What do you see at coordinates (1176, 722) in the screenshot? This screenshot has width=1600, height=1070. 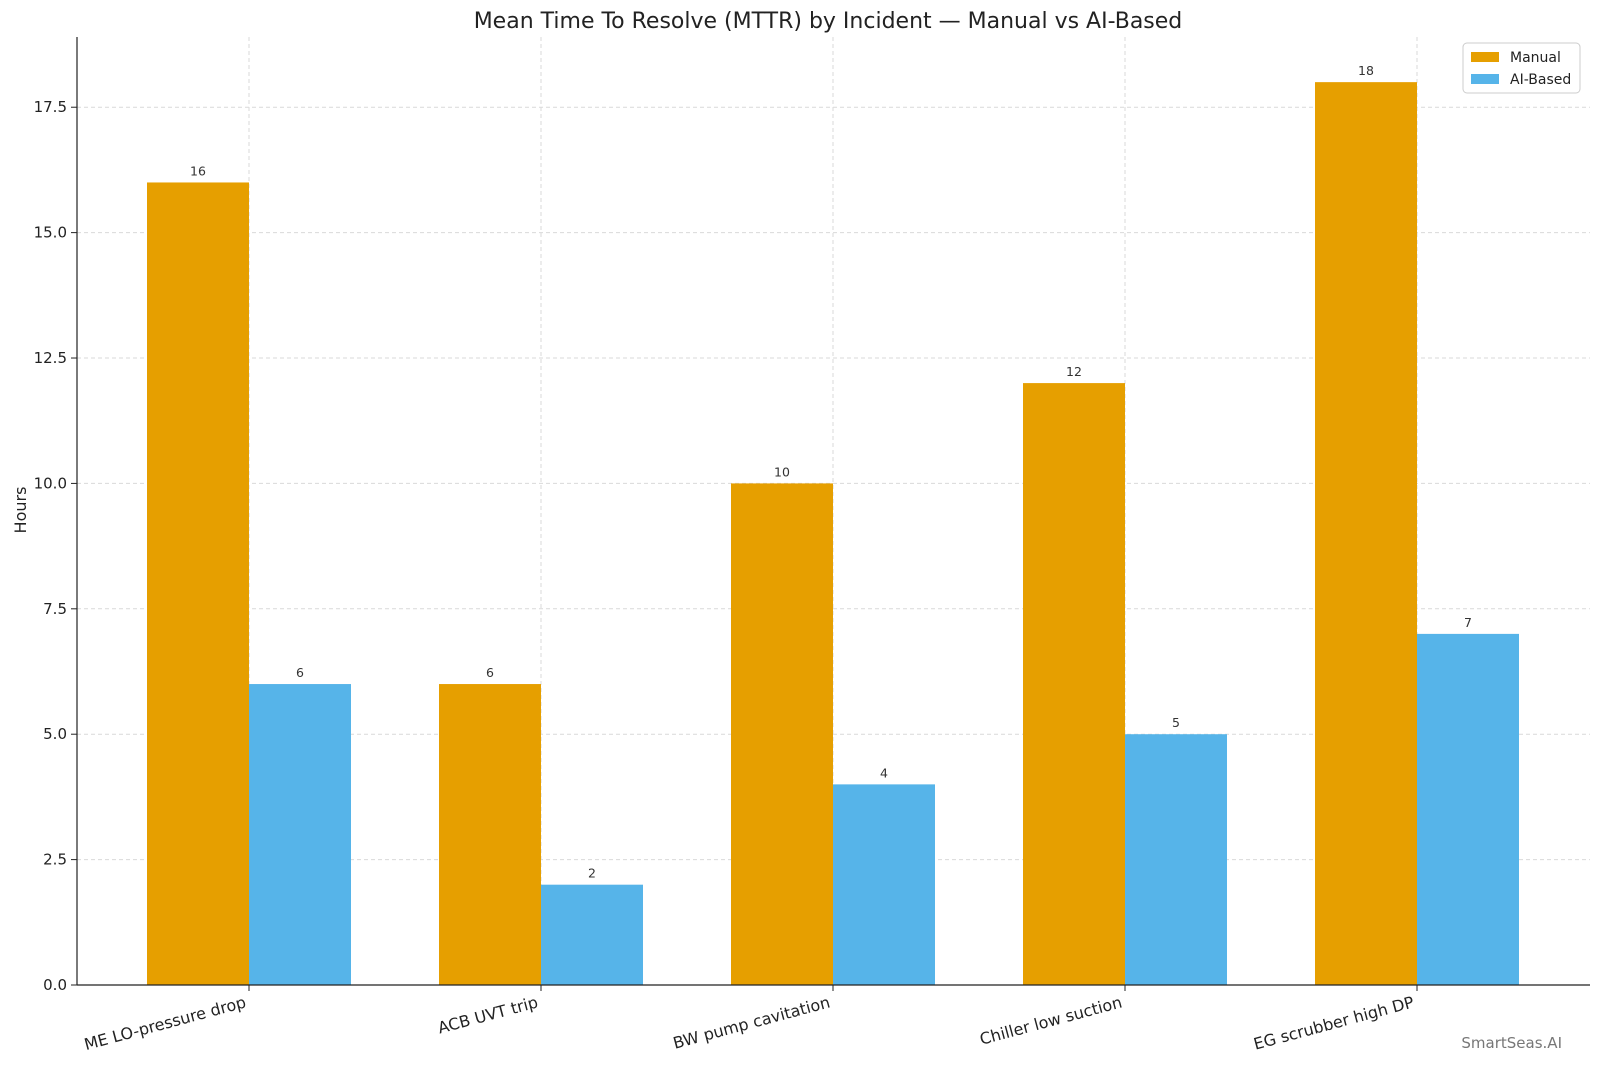 I see `data-label: 5` at bounding box center [1176, 722].